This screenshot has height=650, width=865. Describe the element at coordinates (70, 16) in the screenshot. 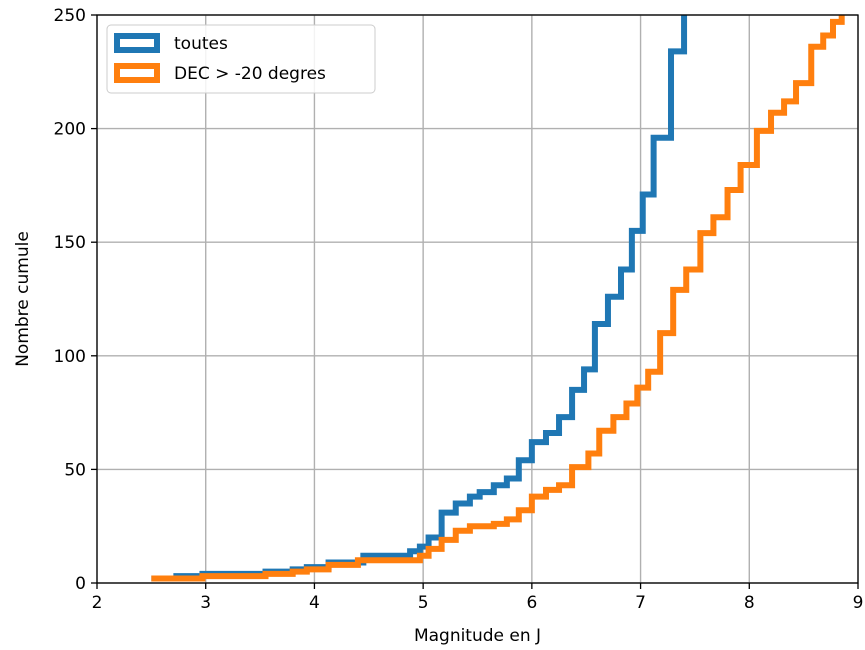

I see `y-tick-label: 250` at that location.